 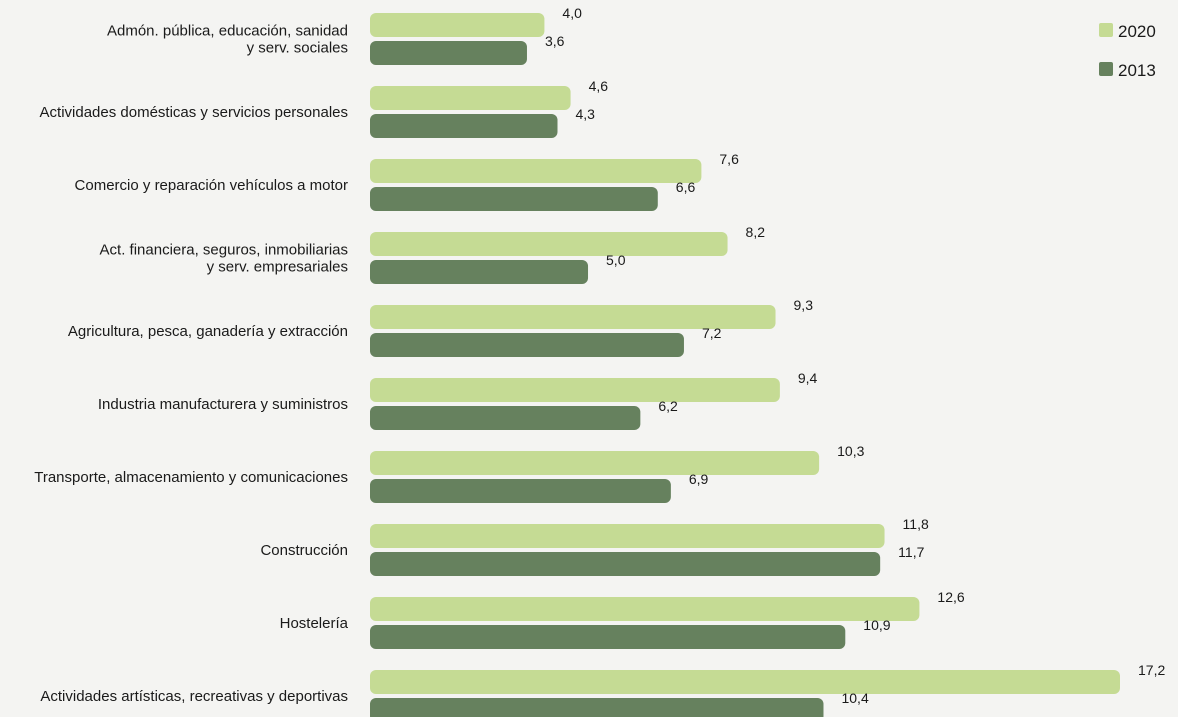 I want to click on value-label: 10,3, so click(x=850, y=451).